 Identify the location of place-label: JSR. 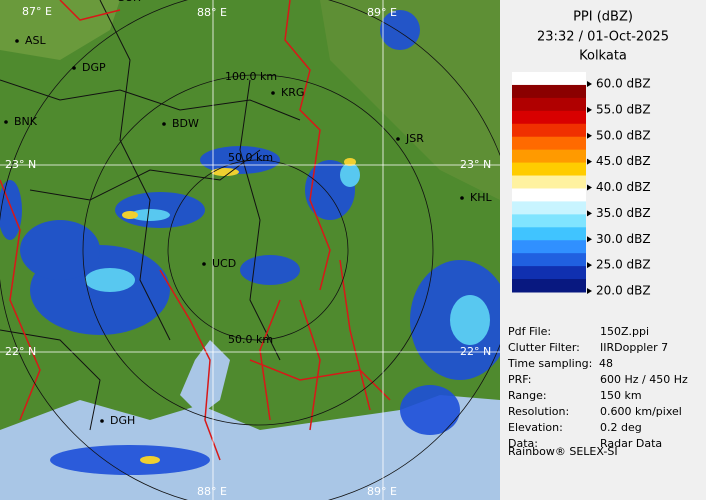
(414, 138).